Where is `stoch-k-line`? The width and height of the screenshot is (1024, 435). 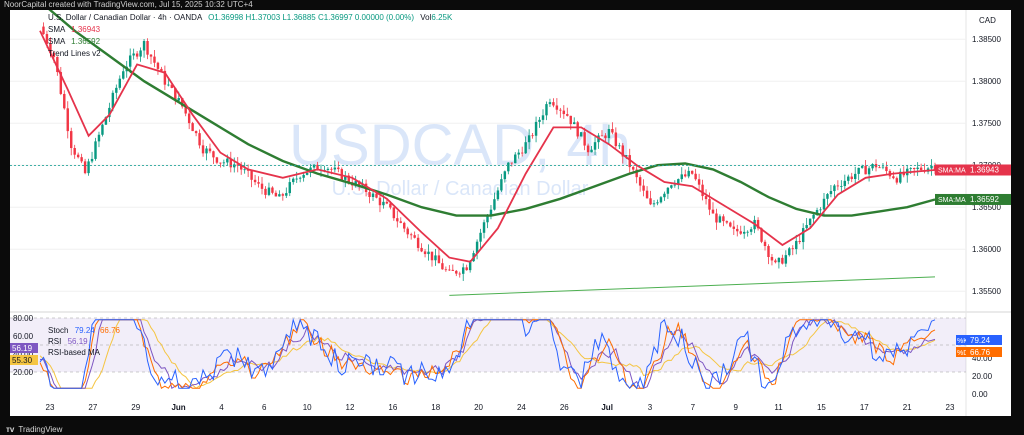 stoch-k-line is located at coordinates (487, 353).